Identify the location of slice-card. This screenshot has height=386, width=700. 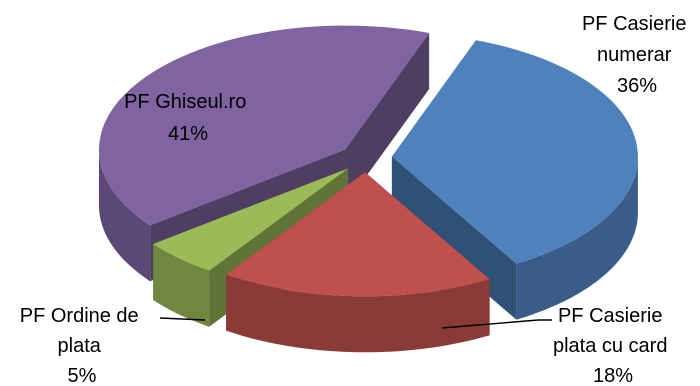
(358, 234).